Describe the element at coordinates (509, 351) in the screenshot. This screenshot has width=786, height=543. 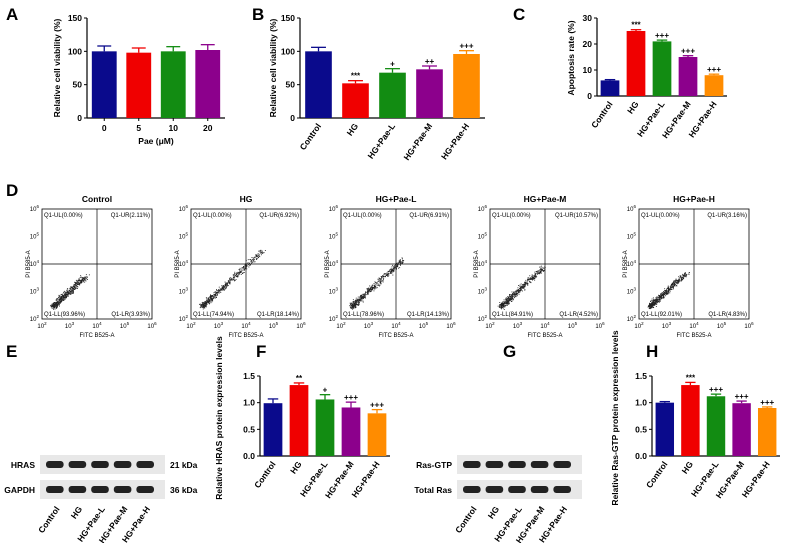
I see `panel-label-g: G` at that location.